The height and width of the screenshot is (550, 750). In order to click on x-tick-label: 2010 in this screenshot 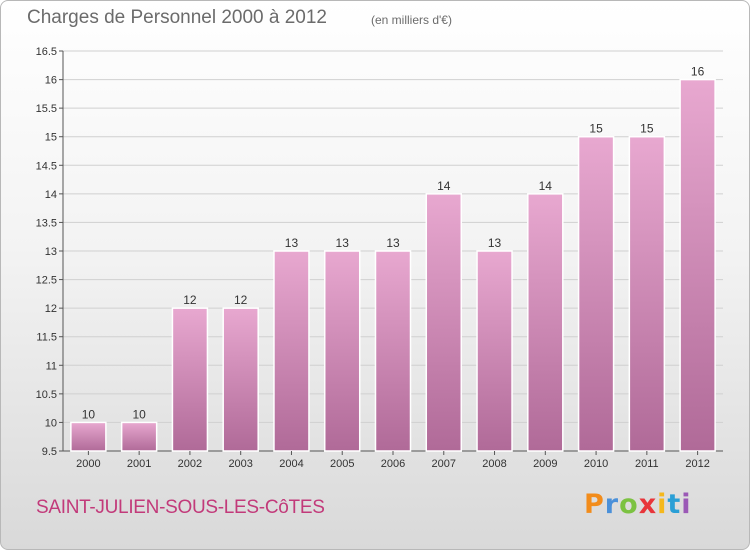, I will do `click(596, 464)`.